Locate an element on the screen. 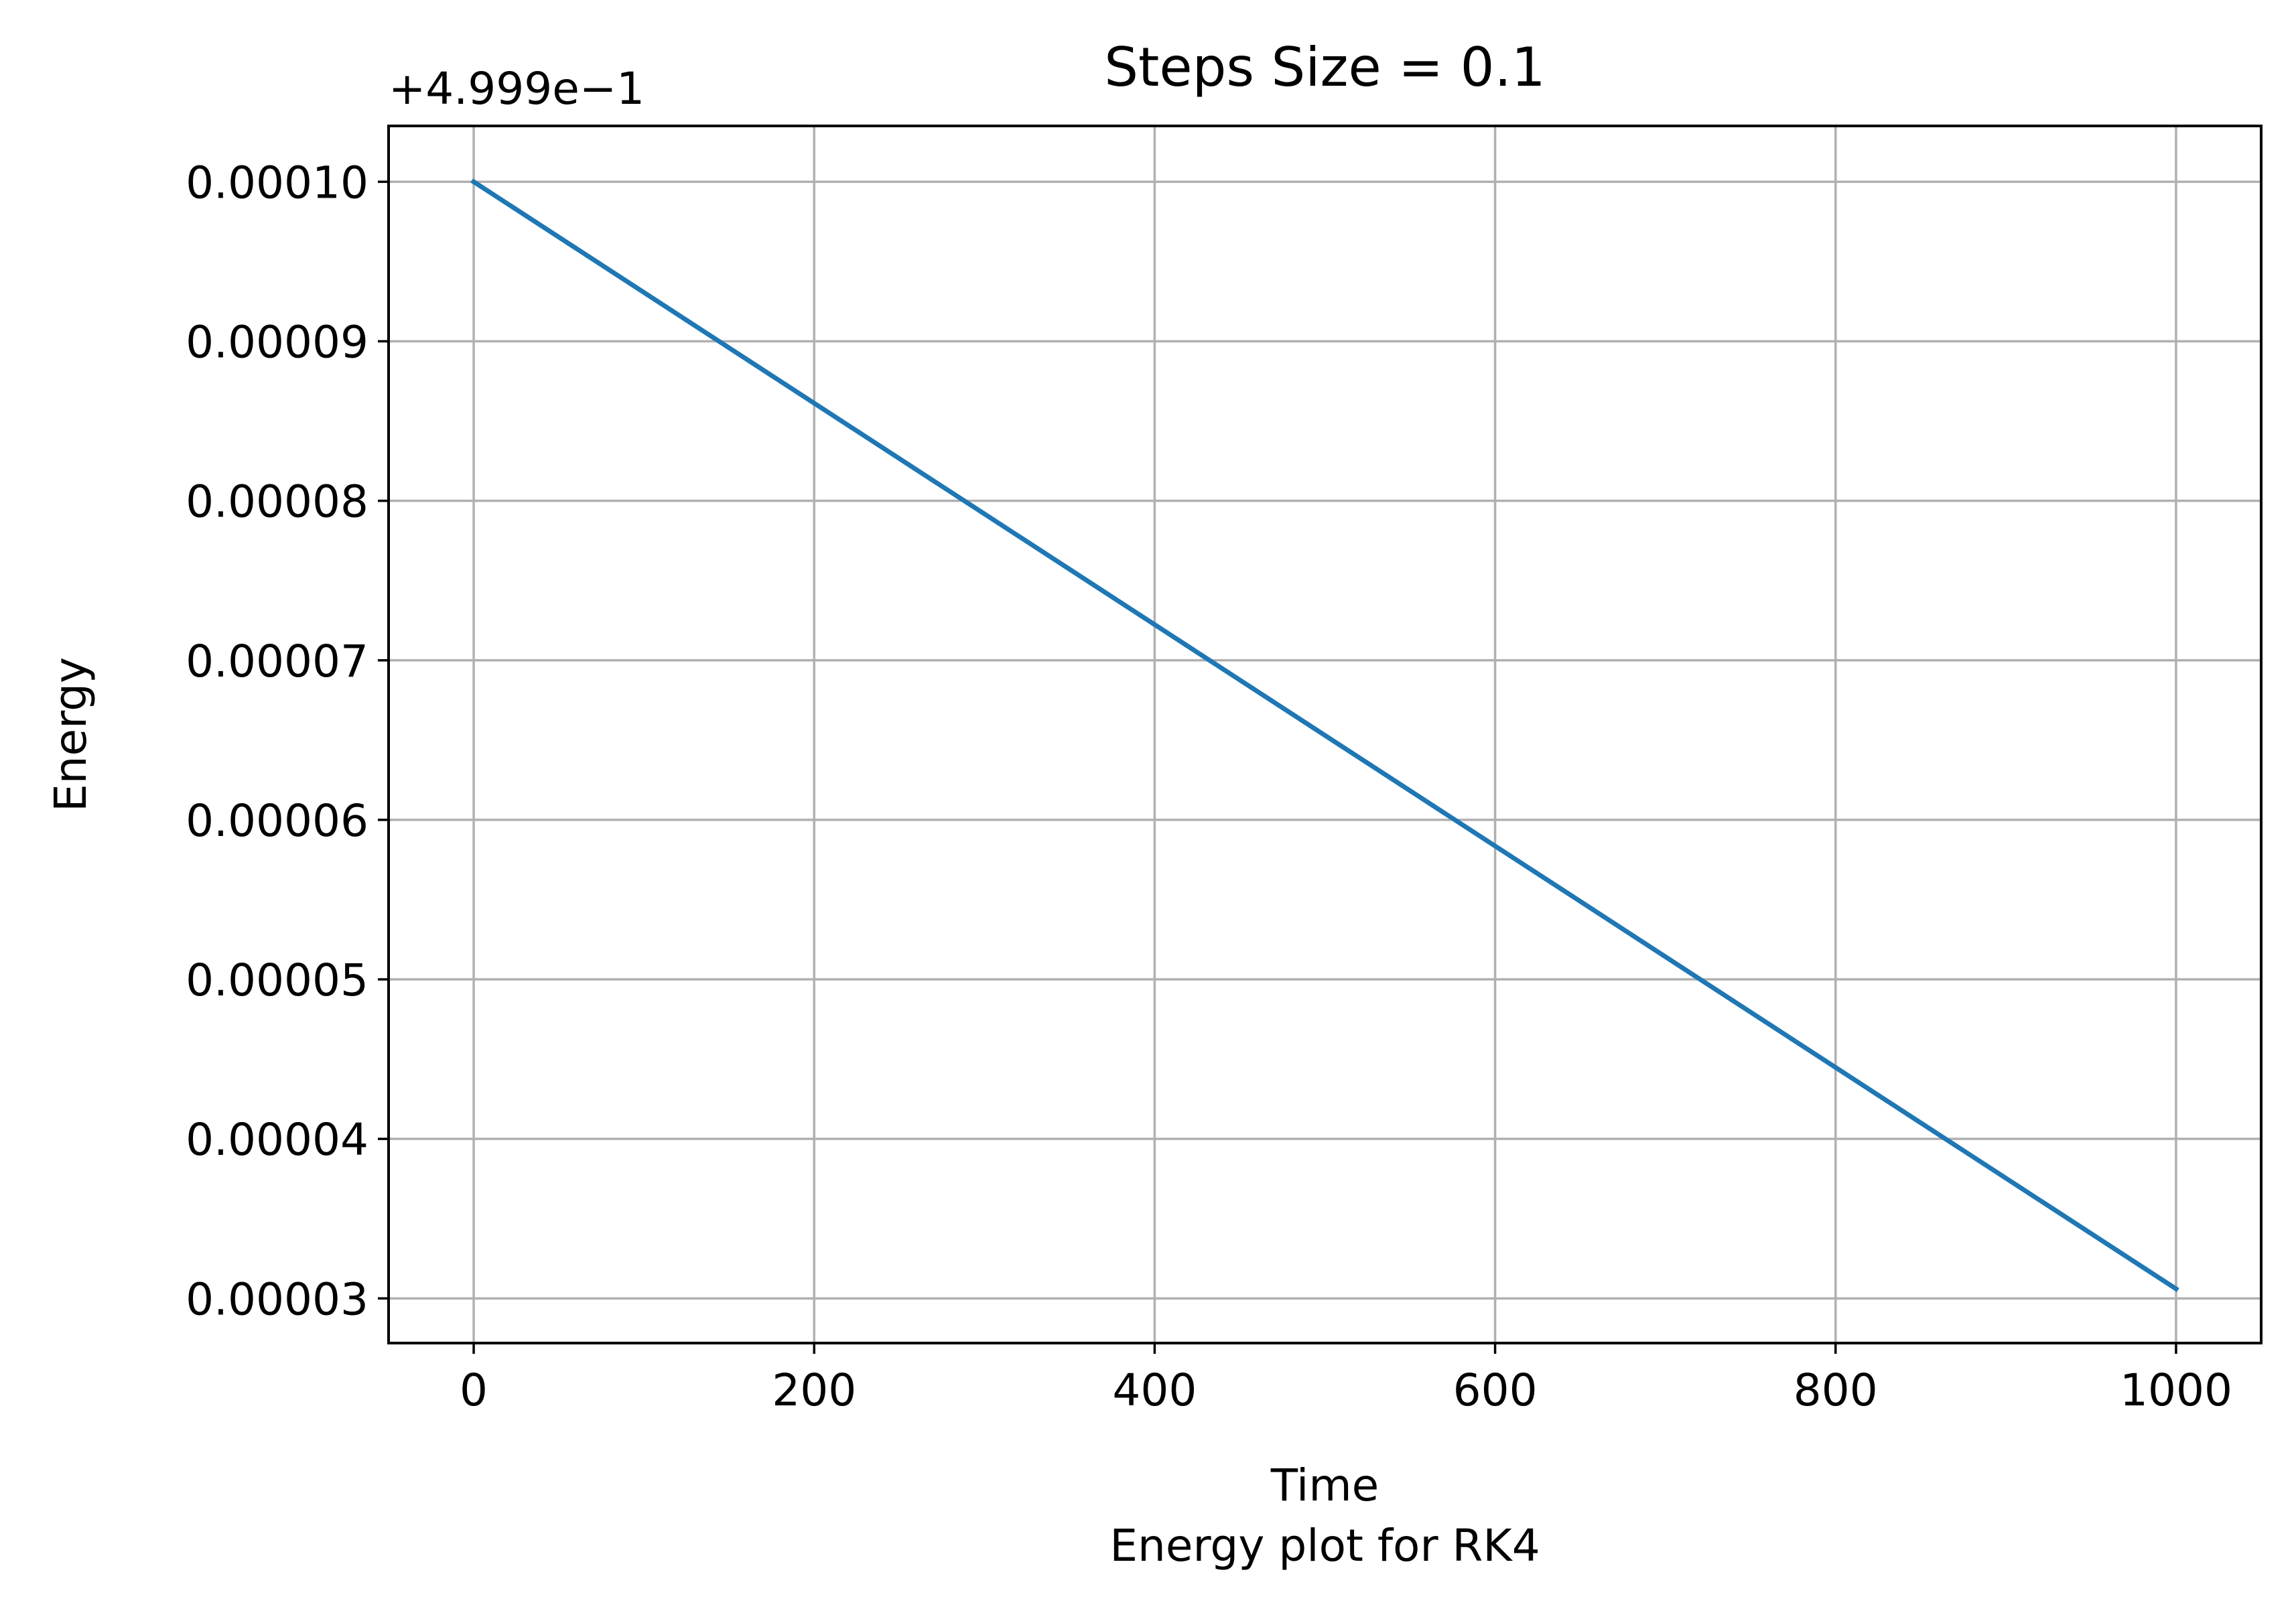  y-tick-label: 0.00004 is located at coordinates (277, 1140).